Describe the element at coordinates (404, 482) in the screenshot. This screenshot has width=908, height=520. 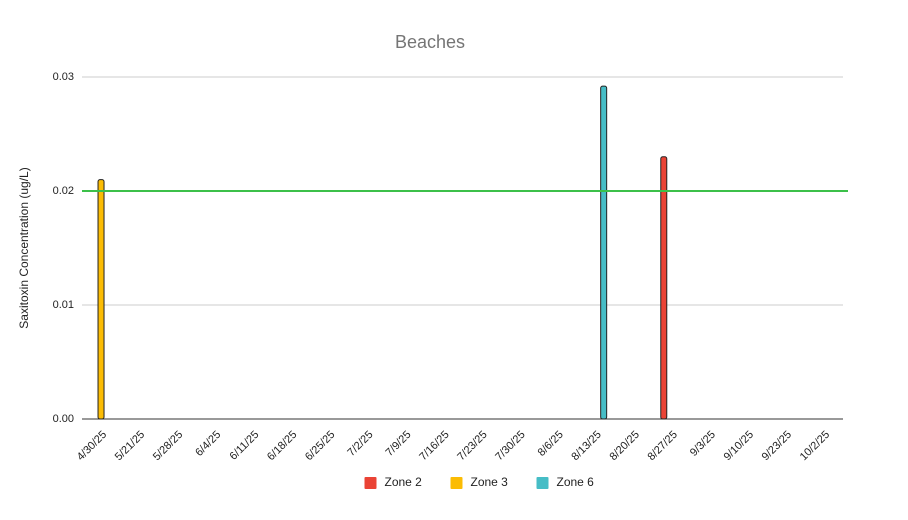
I see `legend-label: Zone 2` at that location.